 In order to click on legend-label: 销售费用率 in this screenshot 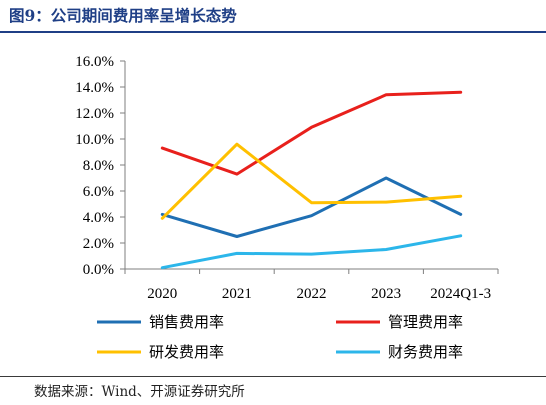, I will do `click(186, 322)`.